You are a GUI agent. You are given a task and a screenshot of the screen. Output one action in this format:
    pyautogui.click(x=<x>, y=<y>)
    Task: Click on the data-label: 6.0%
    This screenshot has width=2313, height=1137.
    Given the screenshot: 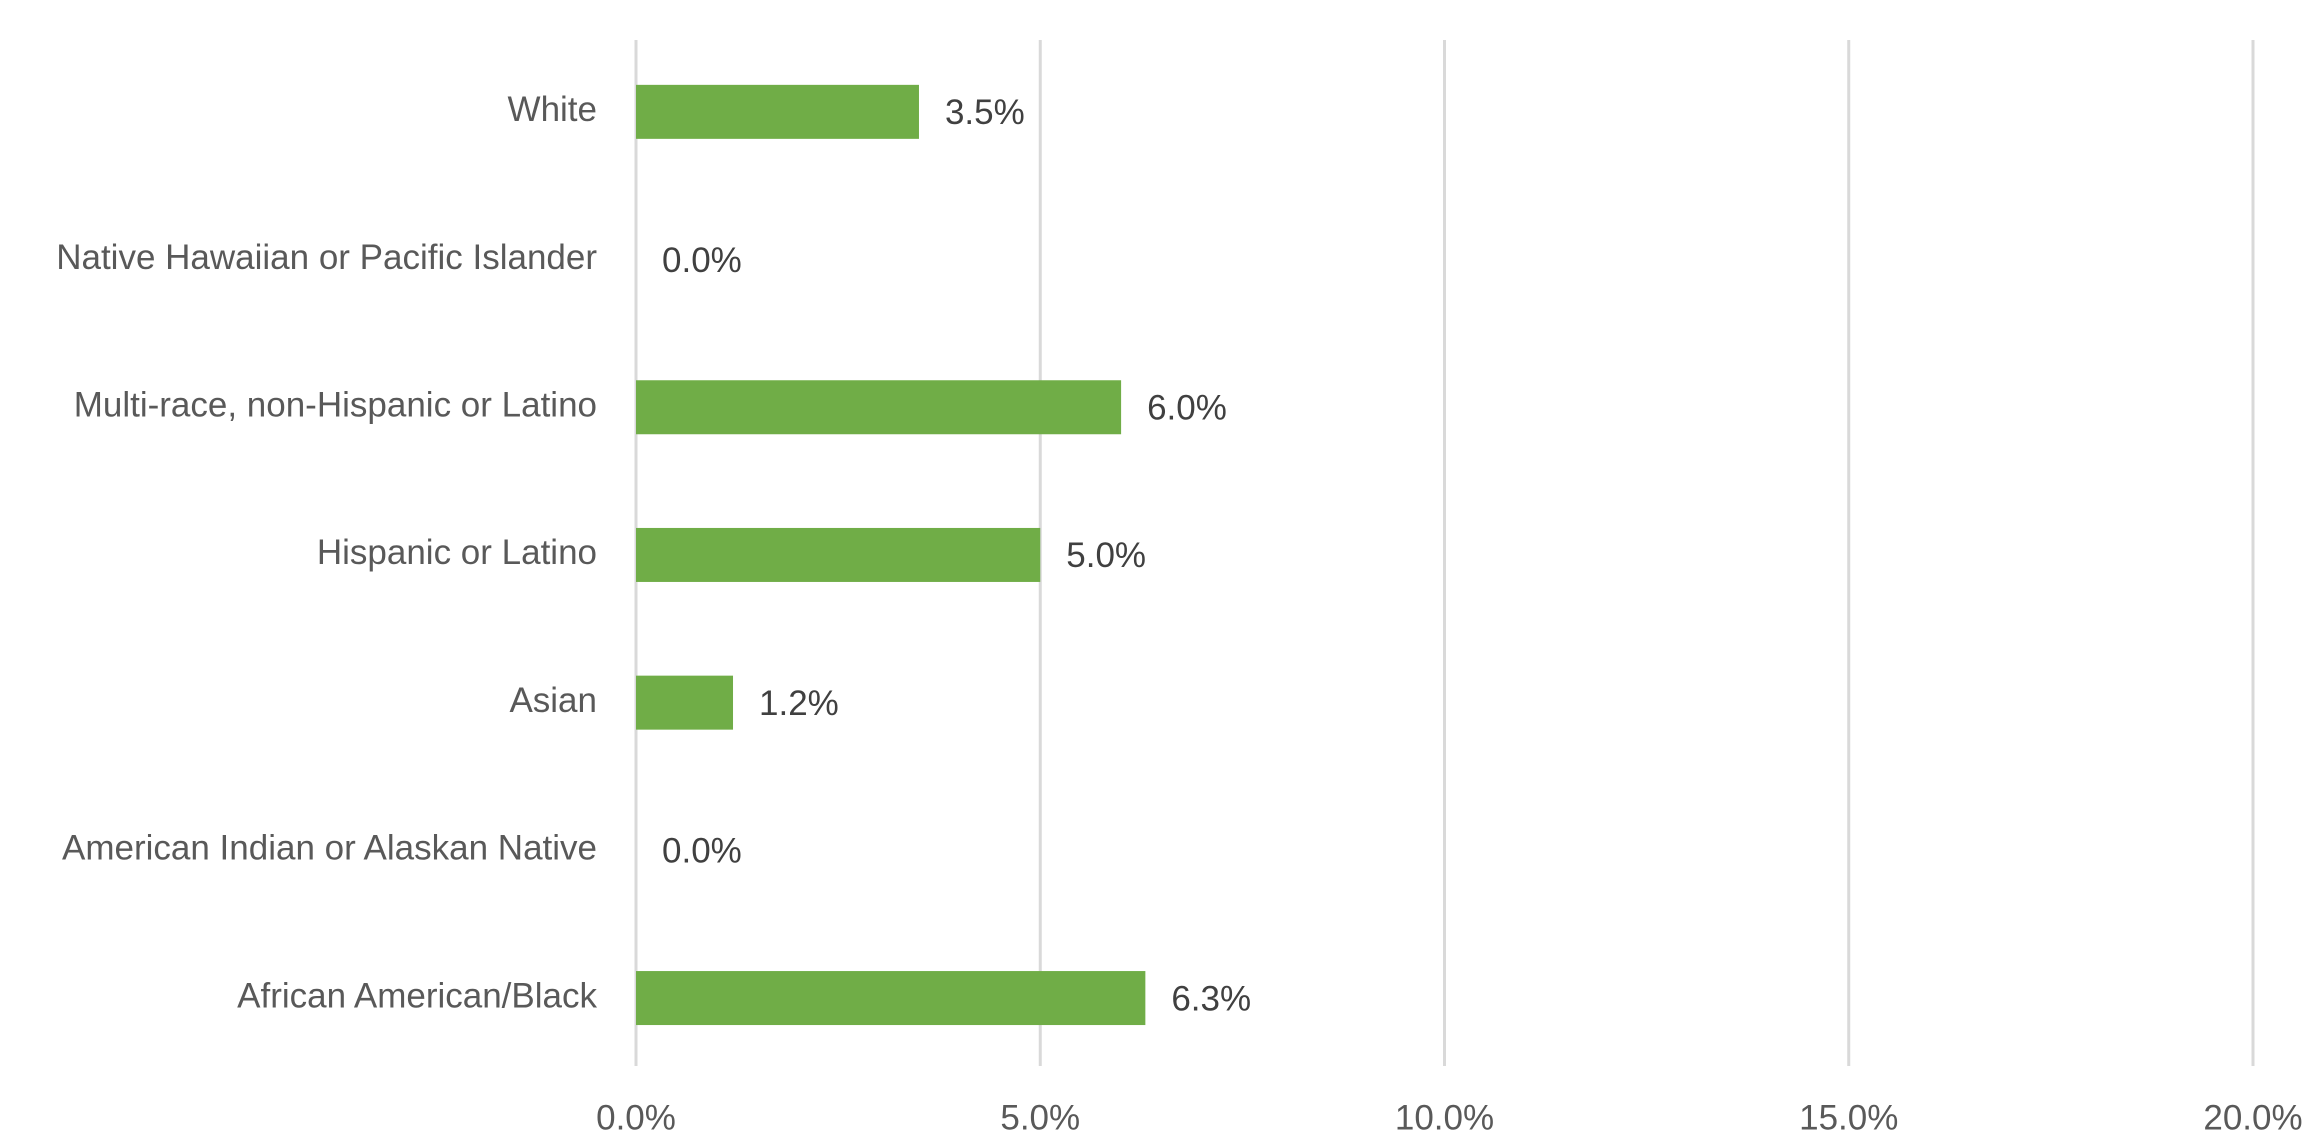 What is the action you would take?
    pyautogui.click(x=1187, y=408)
    